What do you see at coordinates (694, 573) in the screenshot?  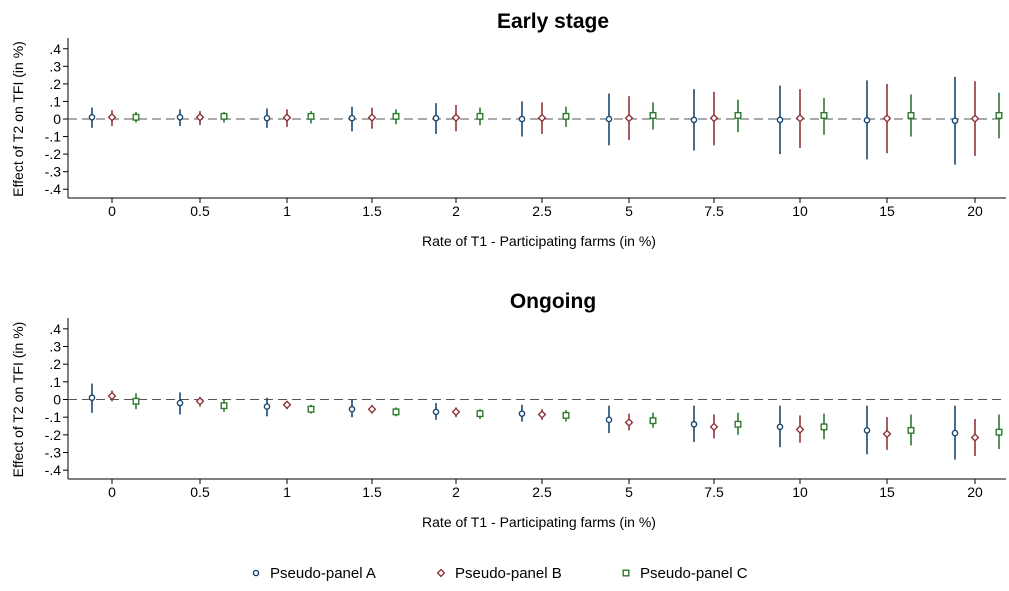 I see `legend-label: Pseudo-panel C` at bounding box center [694, 573].